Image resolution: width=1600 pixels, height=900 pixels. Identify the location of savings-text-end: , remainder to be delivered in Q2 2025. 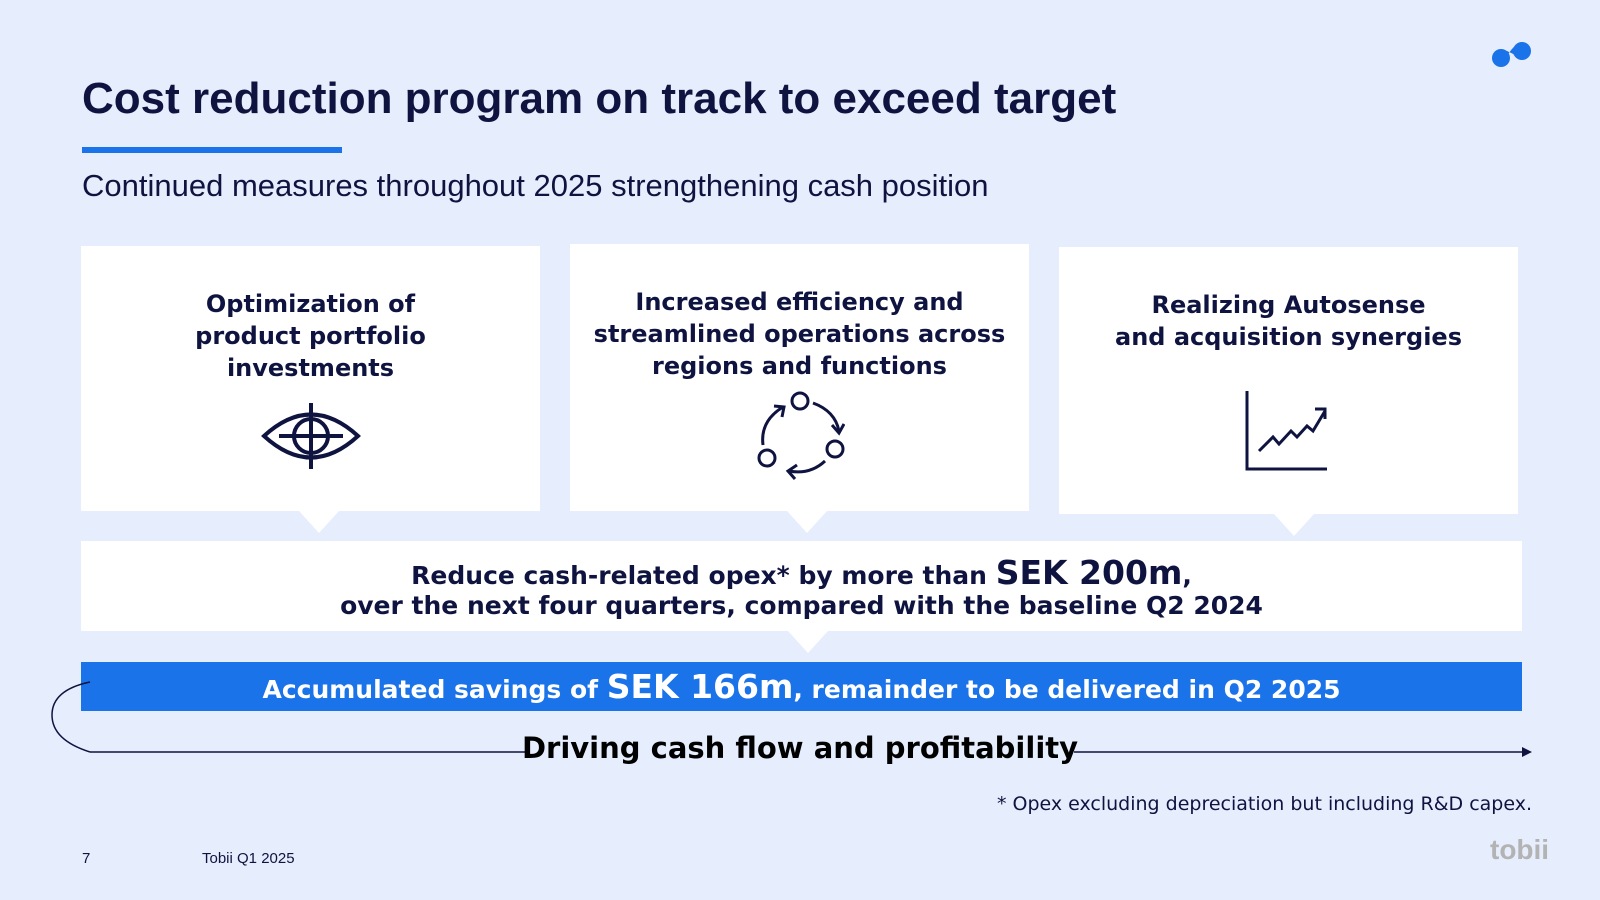
(1067, 689).